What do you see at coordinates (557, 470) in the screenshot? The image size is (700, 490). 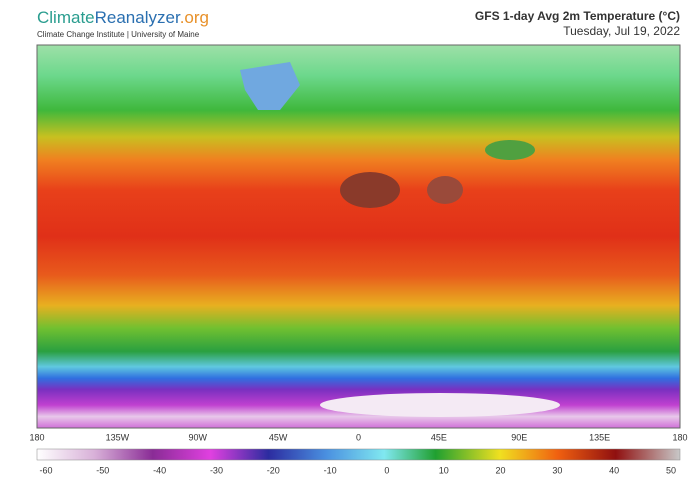 I see `colorbar-tick-label: 30` at bounding box center [557, 470].